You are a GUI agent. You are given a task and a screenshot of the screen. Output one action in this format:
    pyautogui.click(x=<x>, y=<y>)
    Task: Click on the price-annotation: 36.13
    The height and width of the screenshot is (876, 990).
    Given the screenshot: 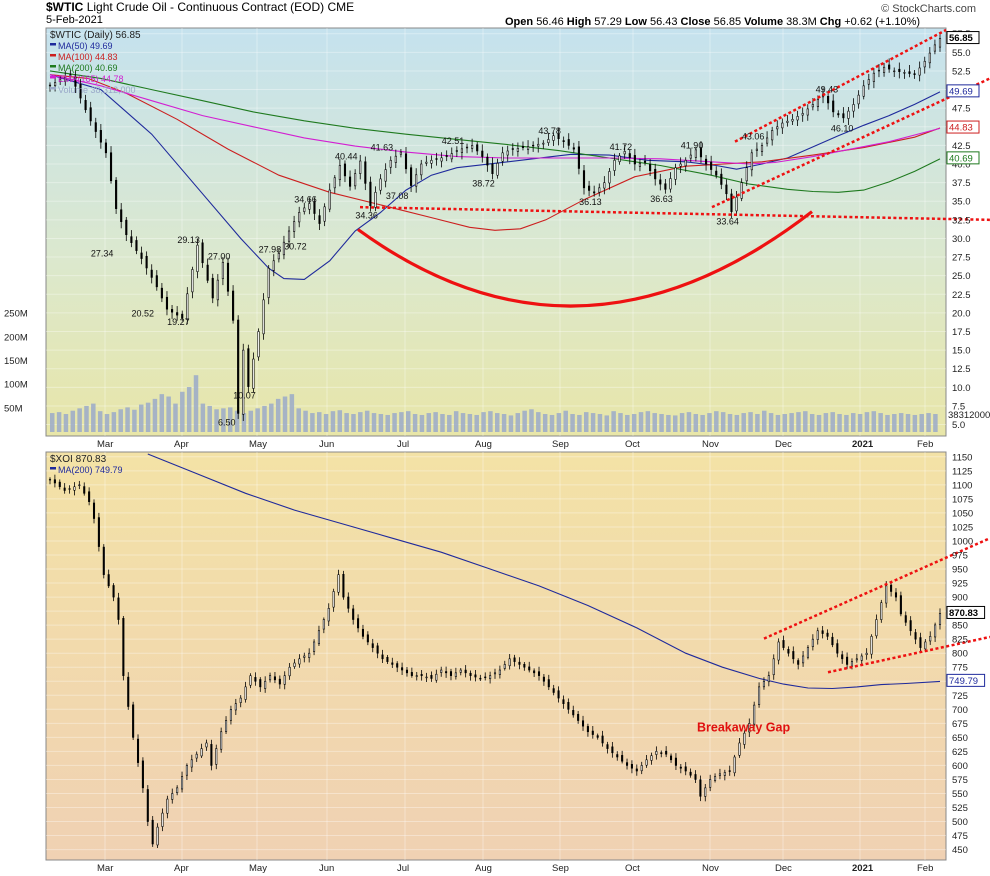 What is the action you would take?
    pyautogui.click(x=590, y=202)
    